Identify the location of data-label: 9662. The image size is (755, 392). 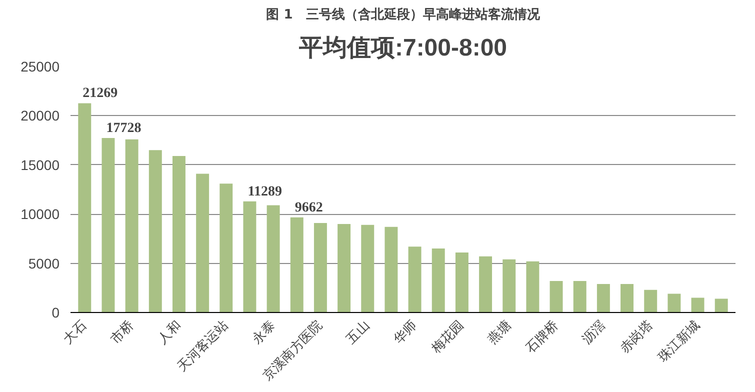
(308, 208).